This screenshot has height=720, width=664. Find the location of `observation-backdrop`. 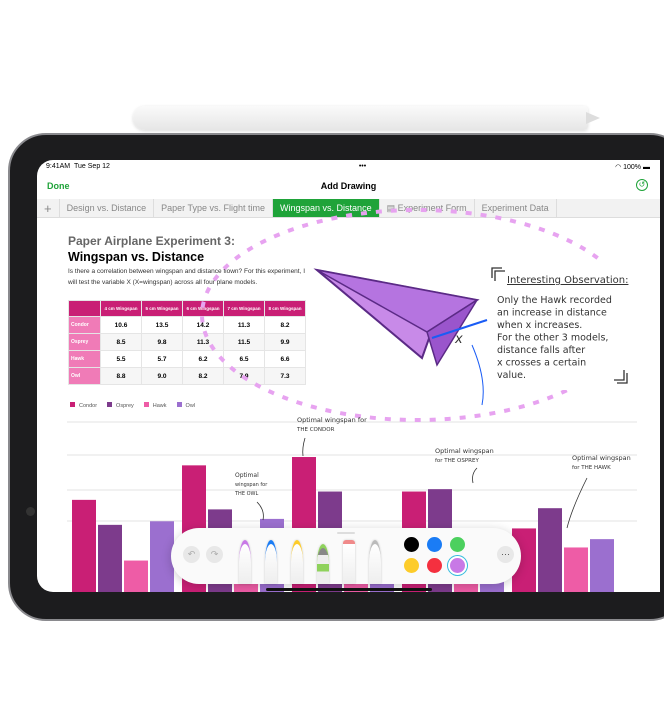

observation-backdrop is located at coordinates (562, 325).